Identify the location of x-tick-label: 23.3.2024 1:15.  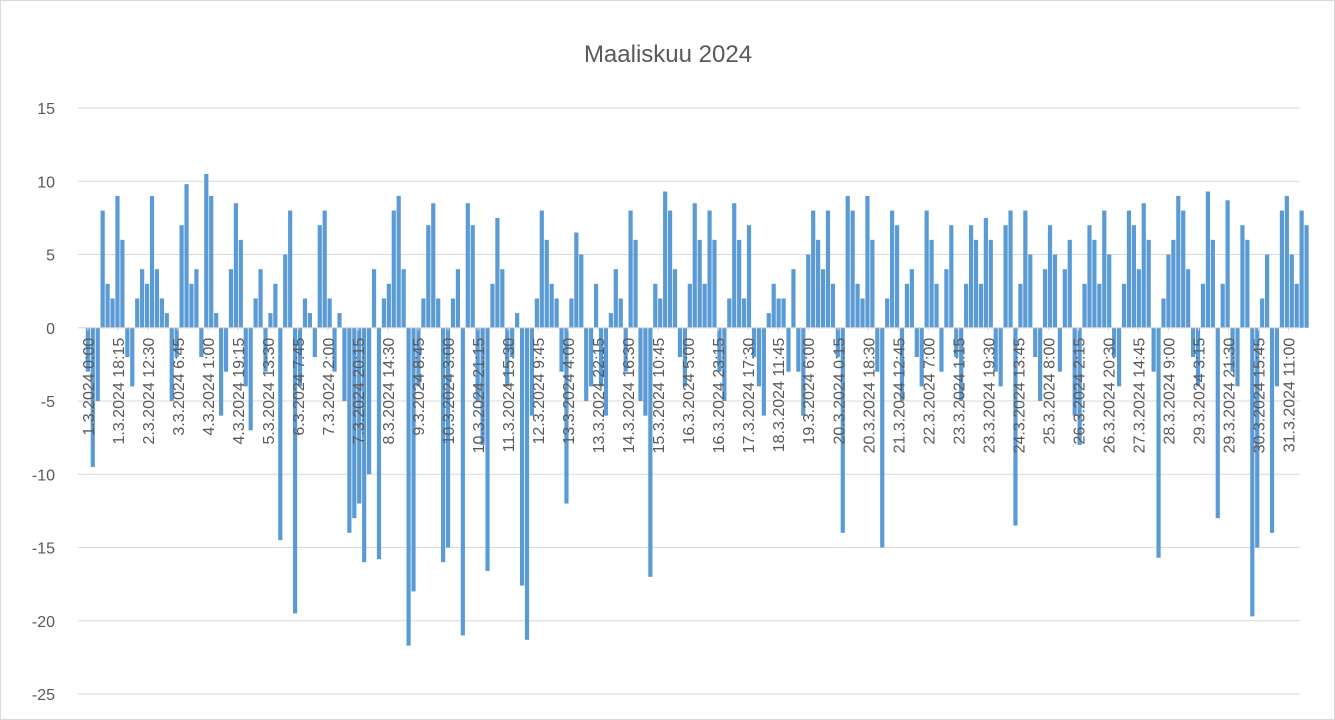
(959, 391).